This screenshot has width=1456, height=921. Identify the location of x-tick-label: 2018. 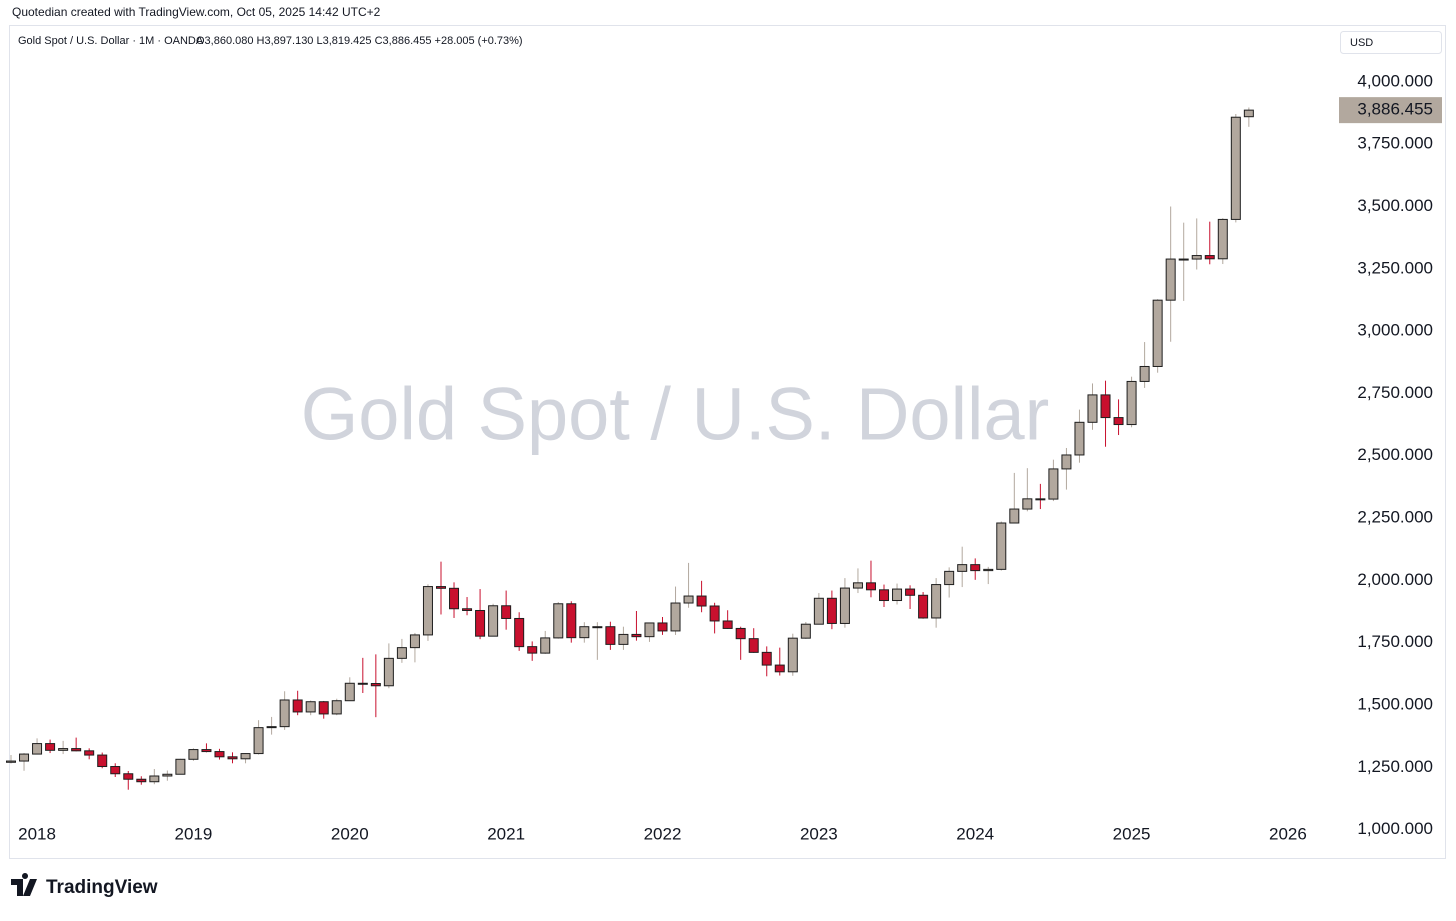
(37, 833).